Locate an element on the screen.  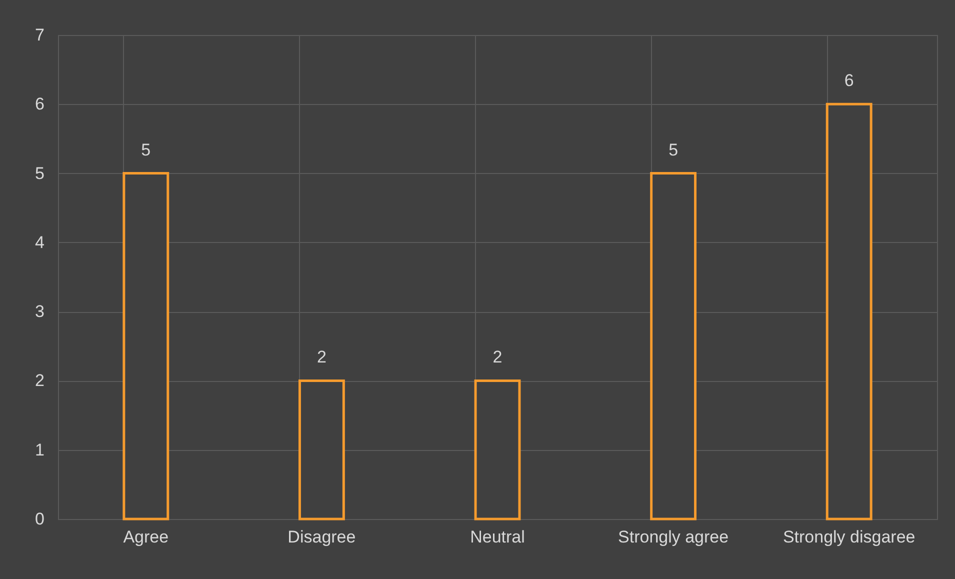
x-tick-label: Strongly disgaree is located at coordinates (849, 537).